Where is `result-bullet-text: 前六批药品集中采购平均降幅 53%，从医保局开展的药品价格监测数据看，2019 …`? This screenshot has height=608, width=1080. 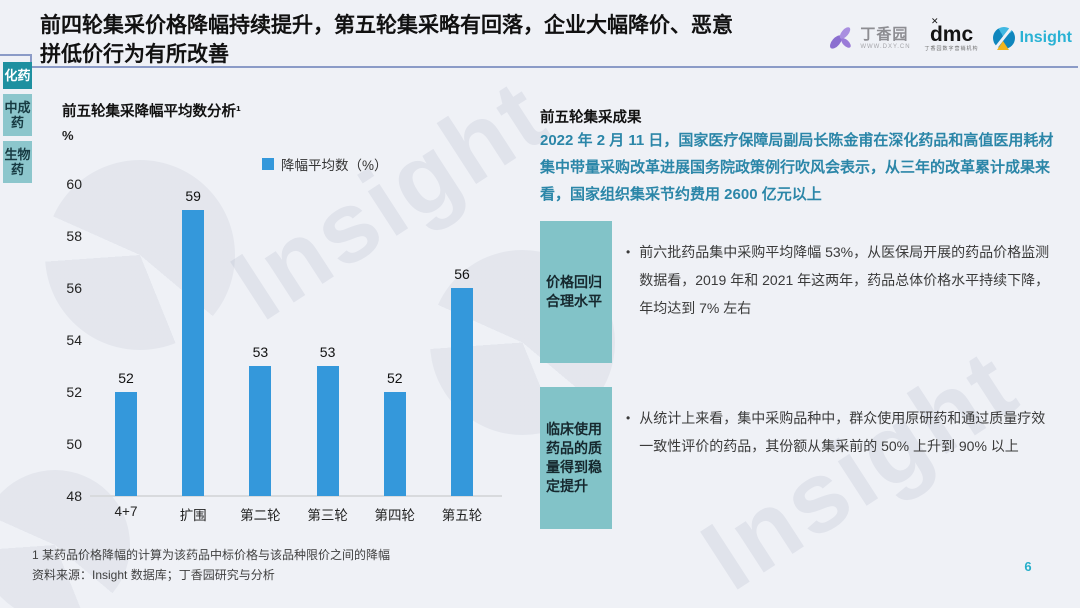
result-bullet-text: 前六批药品集中采购平均降幅 53%，从医保局开展的药品价格监测数据看，2019 … is located at coordinates (844, 280).